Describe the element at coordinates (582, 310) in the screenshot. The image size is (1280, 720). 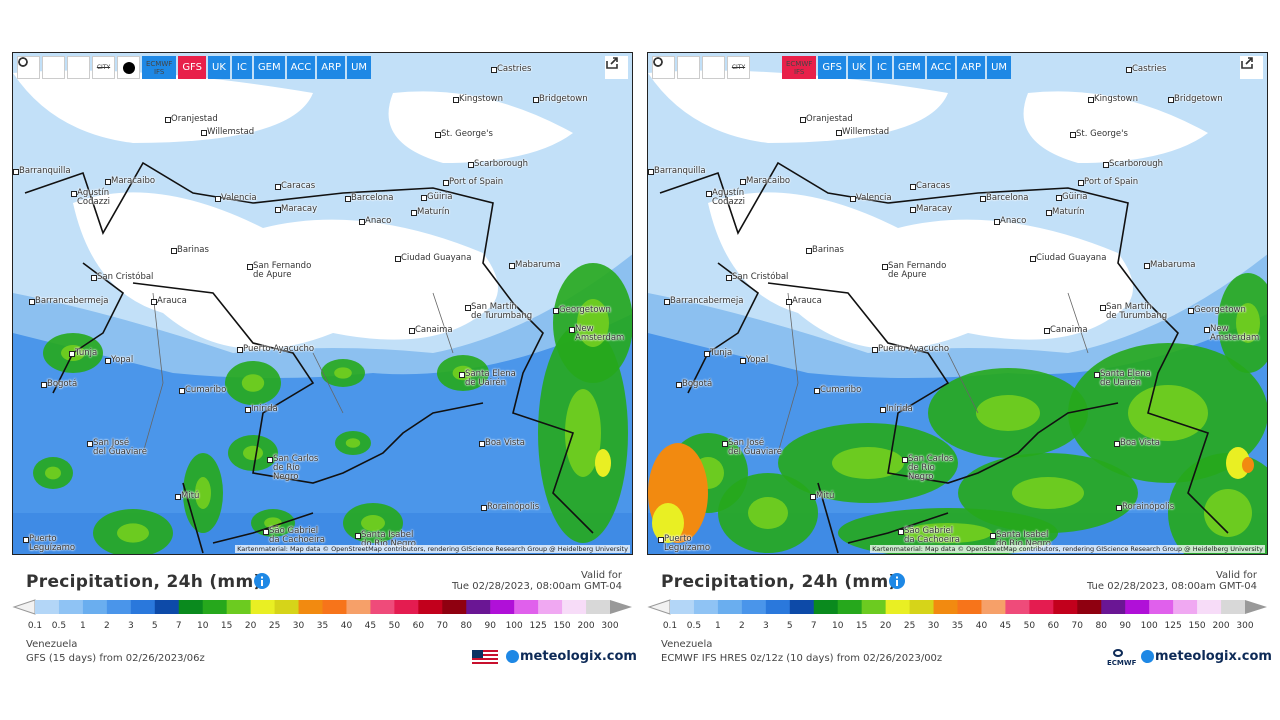
I see `city-label: Georgetown` at that location.